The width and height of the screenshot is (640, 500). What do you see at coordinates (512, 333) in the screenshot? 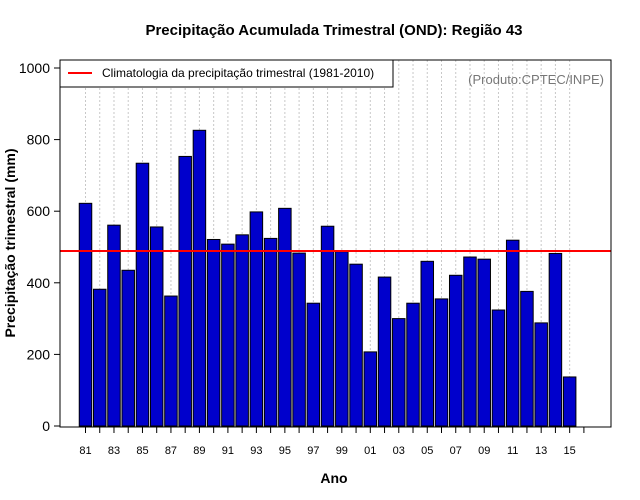
I see `bar-2011` at bounding box center [512, 333].